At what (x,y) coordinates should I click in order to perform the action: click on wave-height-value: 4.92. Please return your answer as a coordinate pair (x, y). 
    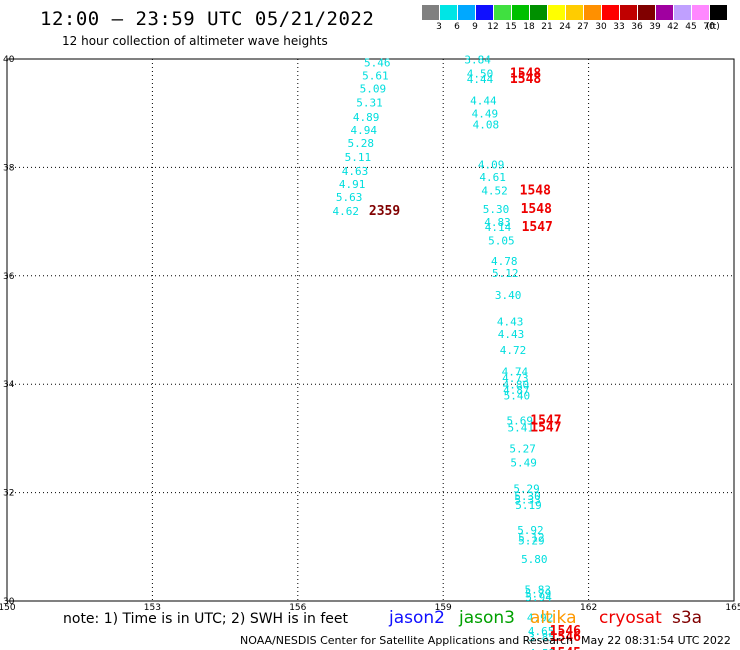
    Looking at the image, I should click on (540, 618).